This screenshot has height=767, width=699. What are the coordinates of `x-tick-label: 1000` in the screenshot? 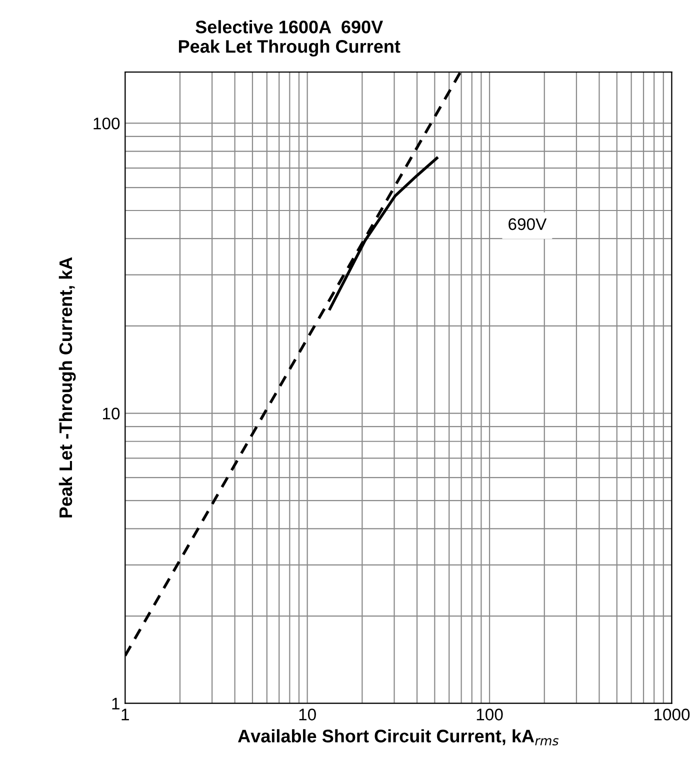 It's located at (672, 714).